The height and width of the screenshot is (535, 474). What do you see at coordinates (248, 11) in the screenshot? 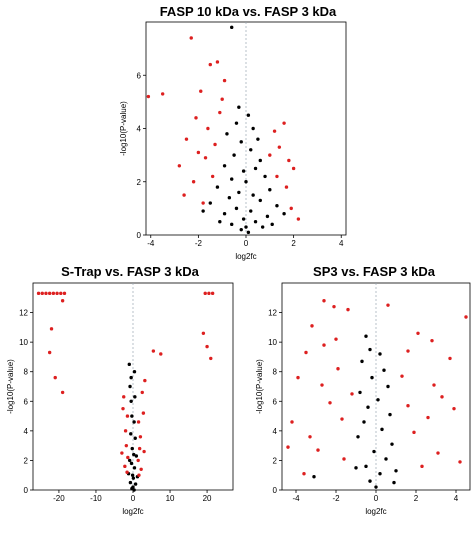
I see `panel-1-title: FASP 10 kDa vs. FASP 3 kDa` at bounding box center [248, 11].